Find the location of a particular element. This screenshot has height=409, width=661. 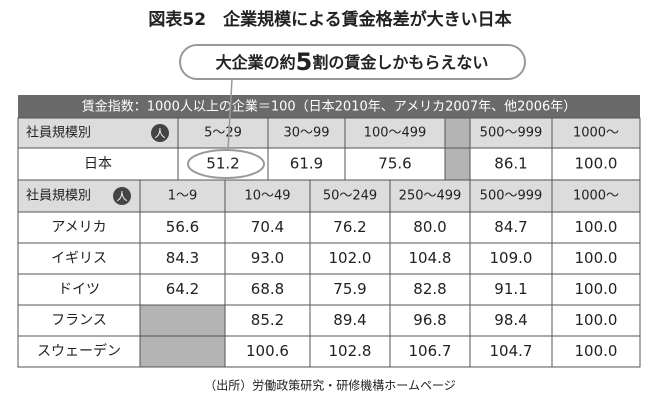

row-label: アメリカ is located at coordinates (78, 228).